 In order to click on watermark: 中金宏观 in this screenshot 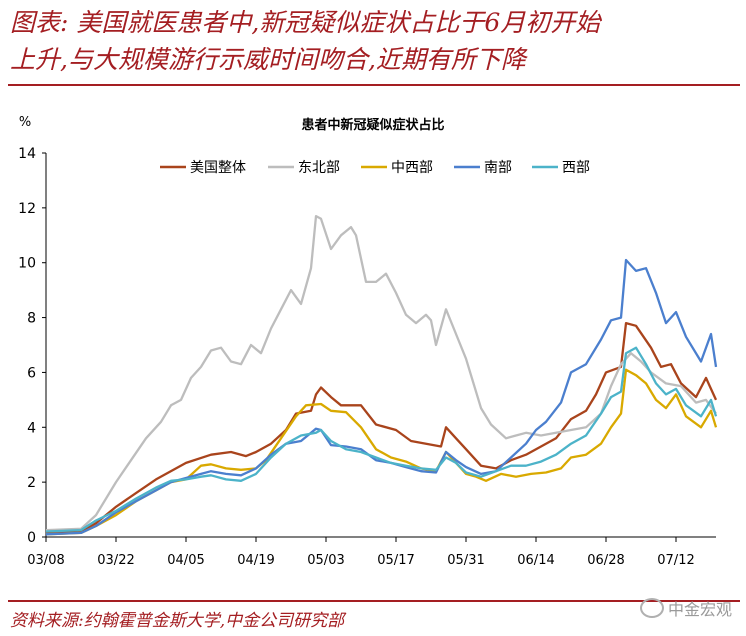, I will do `click(685, 608)`.